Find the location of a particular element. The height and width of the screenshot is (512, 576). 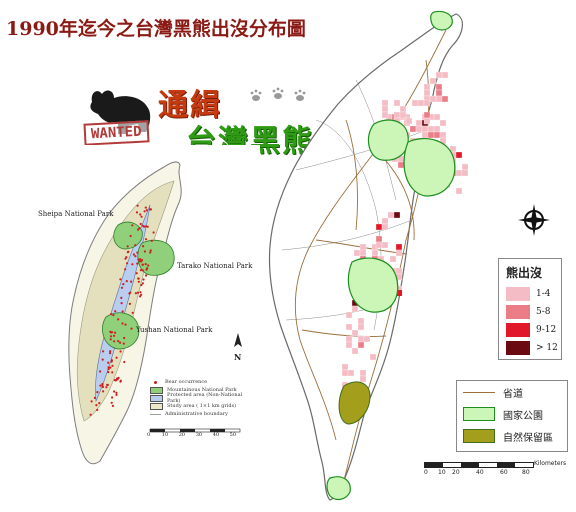

inset-legend-row: Study area ( 1×1 km grids) is located at coordinates (202, 406).